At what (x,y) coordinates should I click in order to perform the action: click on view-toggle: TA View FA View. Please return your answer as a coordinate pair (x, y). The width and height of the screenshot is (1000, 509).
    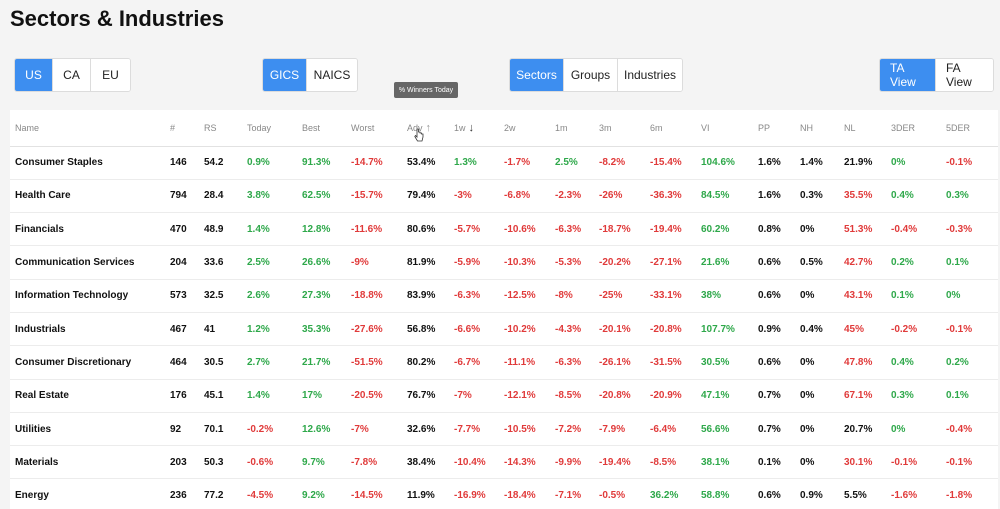
    Looking at the image, I should click on (936, 75).